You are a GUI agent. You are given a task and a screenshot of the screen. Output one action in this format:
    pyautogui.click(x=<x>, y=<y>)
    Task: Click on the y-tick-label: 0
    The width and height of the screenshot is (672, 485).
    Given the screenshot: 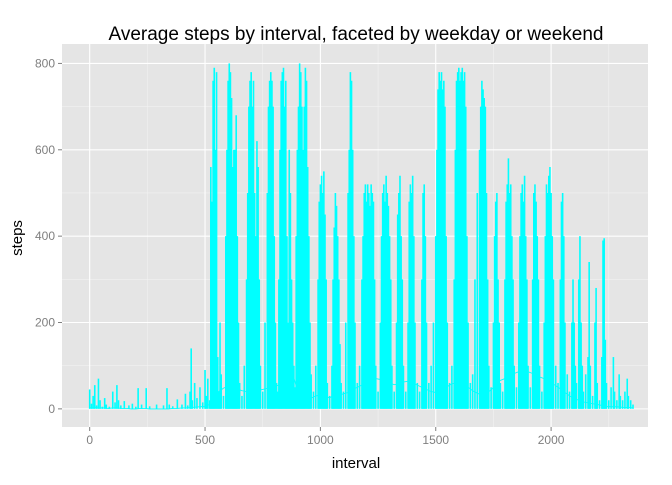 What is the action you would take?
    pyautogui.click(x=51, y=409)
    